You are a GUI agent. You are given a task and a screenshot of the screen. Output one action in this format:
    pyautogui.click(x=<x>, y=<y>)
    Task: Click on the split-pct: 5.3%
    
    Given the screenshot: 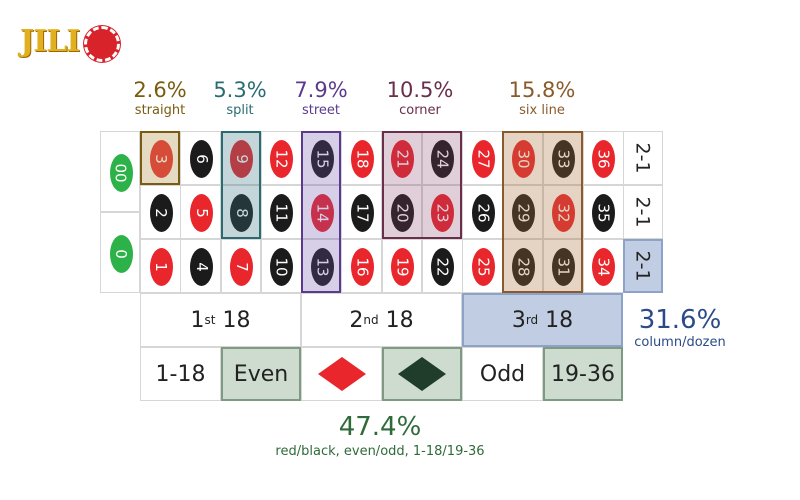 What is the action you would take?
    pyautogui.click(x=240, y=90)
    